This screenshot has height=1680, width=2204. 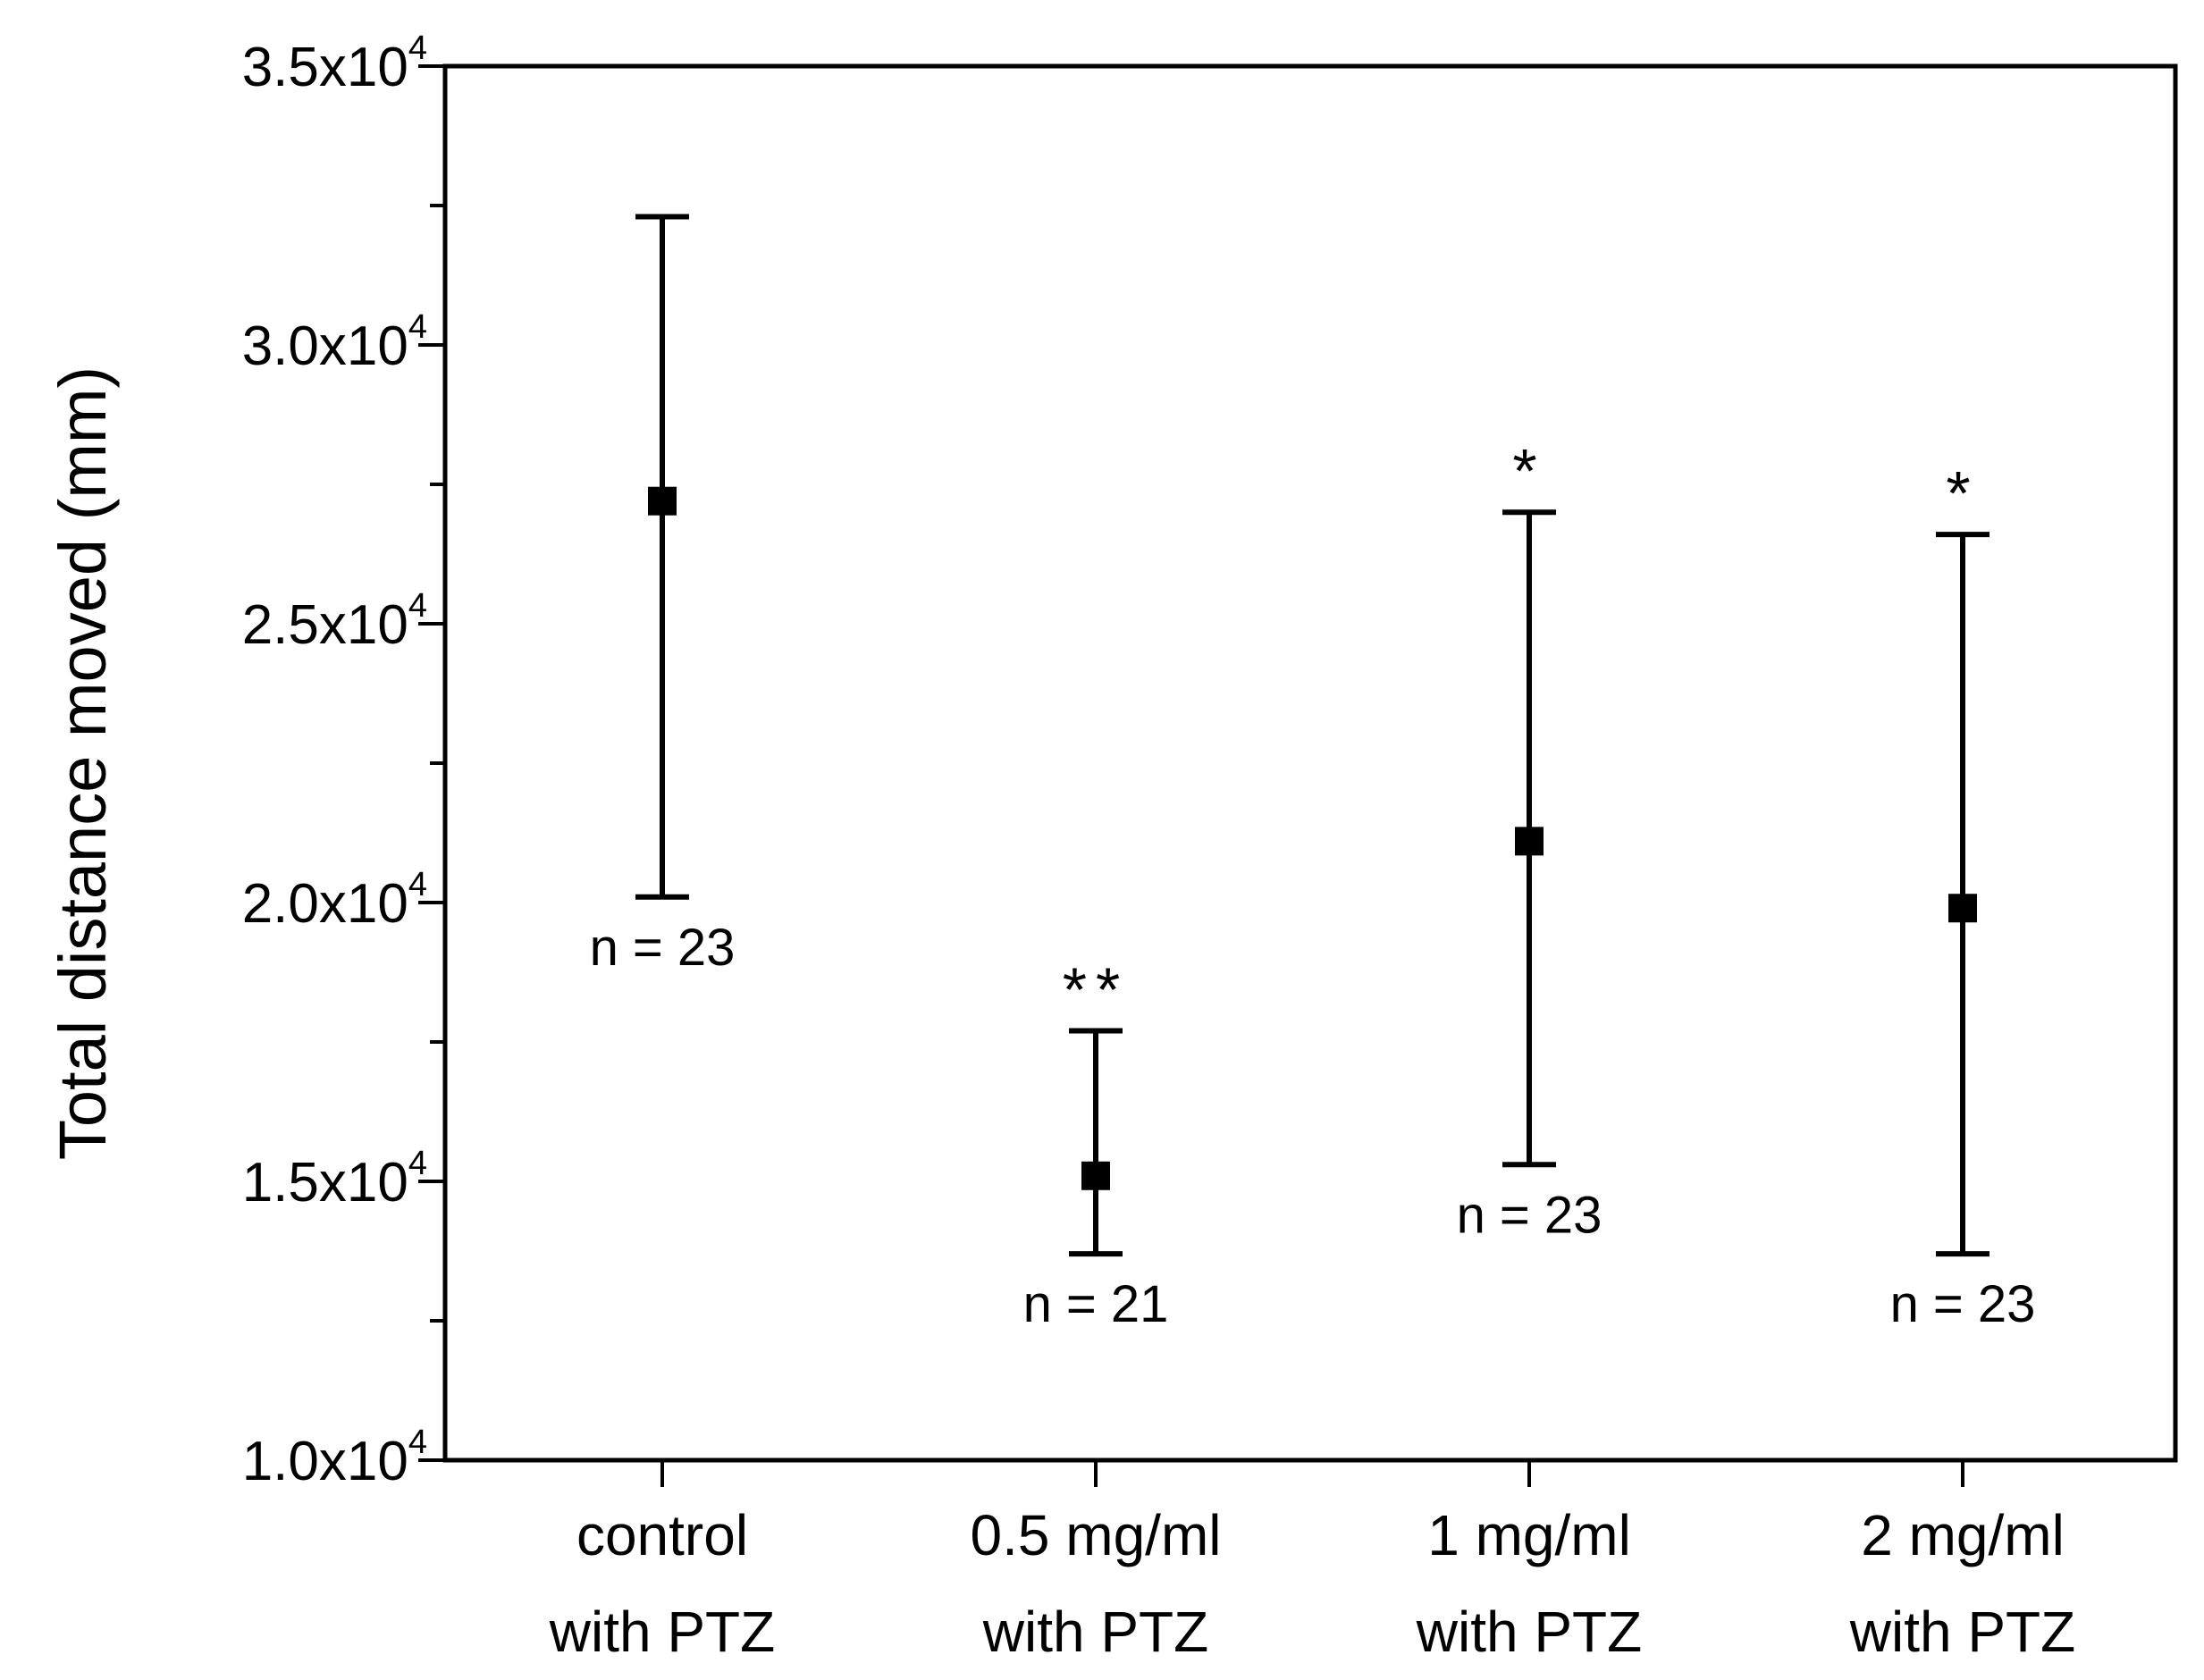 I want to click on y-tick-label: 1.5x10⁴, so click(x=334, y=1179).